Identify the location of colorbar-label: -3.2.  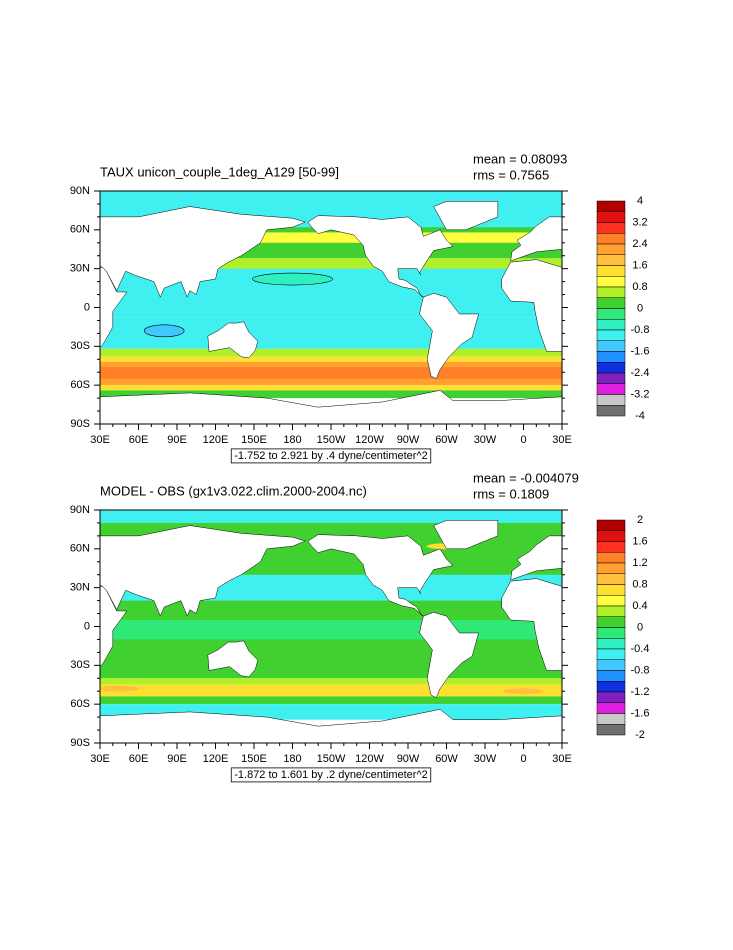
(640, 394).